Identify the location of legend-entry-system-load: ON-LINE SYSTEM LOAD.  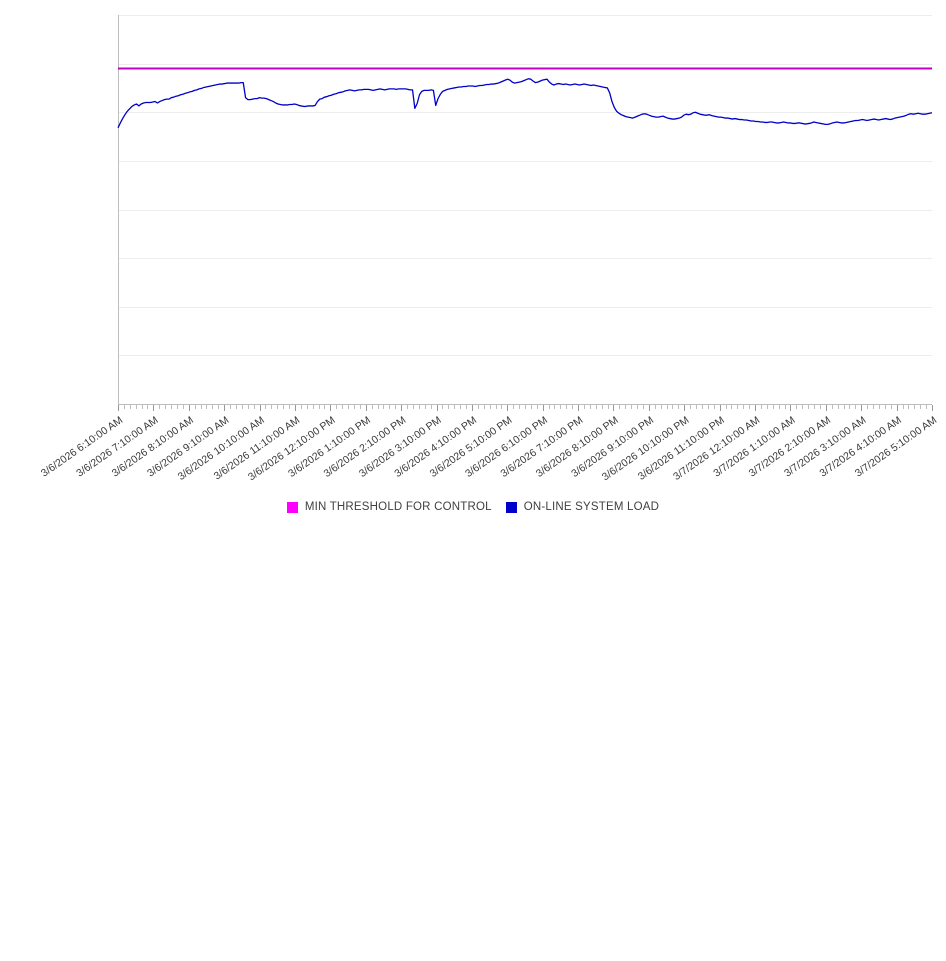
(582, 507).